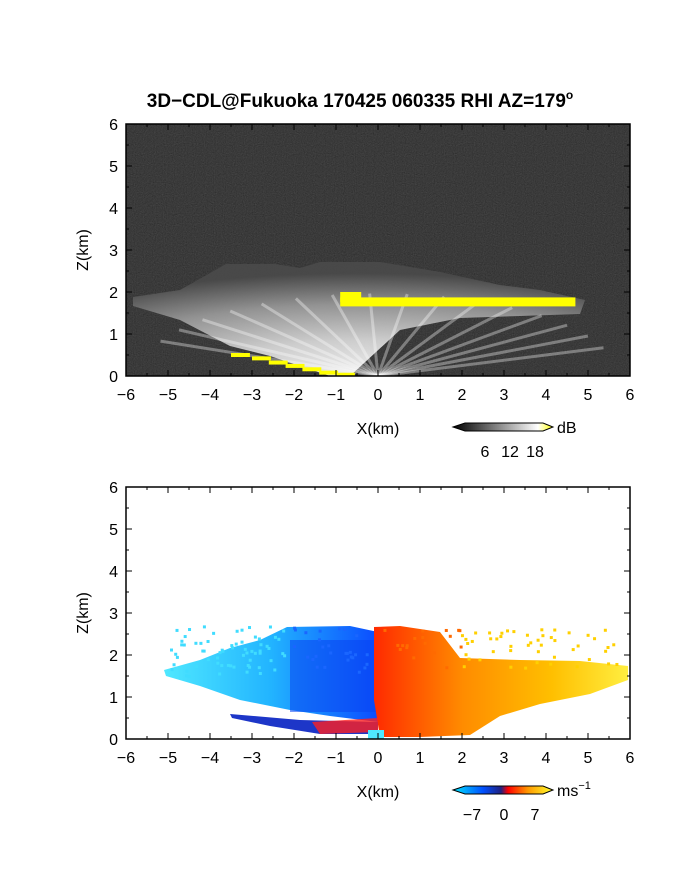  Describe the element at coordinates (567, 791) in the screenshot. I see `velocity-colorbar-unit-base: ms` at that location.